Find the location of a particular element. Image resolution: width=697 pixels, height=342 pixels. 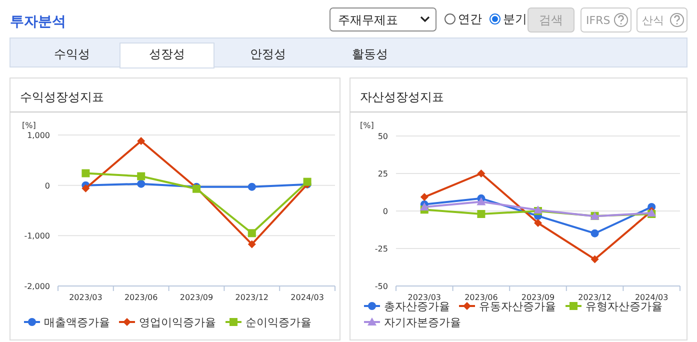

y-tick-label: -1,000 is located at coordinates (37, 236).